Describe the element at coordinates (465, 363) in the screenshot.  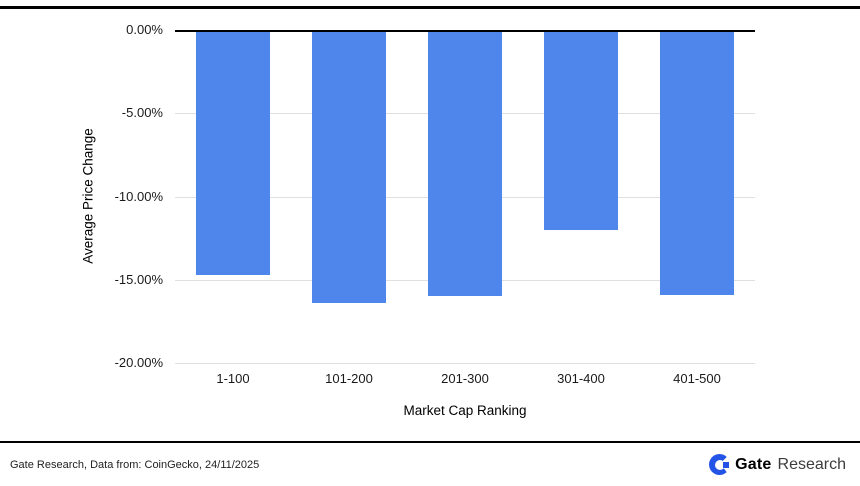
I see `gridline` at that location.